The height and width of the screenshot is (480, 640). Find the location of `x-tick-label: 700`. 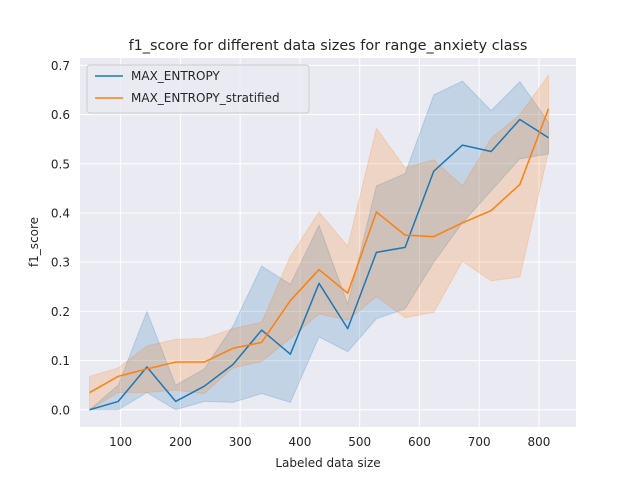

x-tick-label: 700 is located at coordinates (479, 442).